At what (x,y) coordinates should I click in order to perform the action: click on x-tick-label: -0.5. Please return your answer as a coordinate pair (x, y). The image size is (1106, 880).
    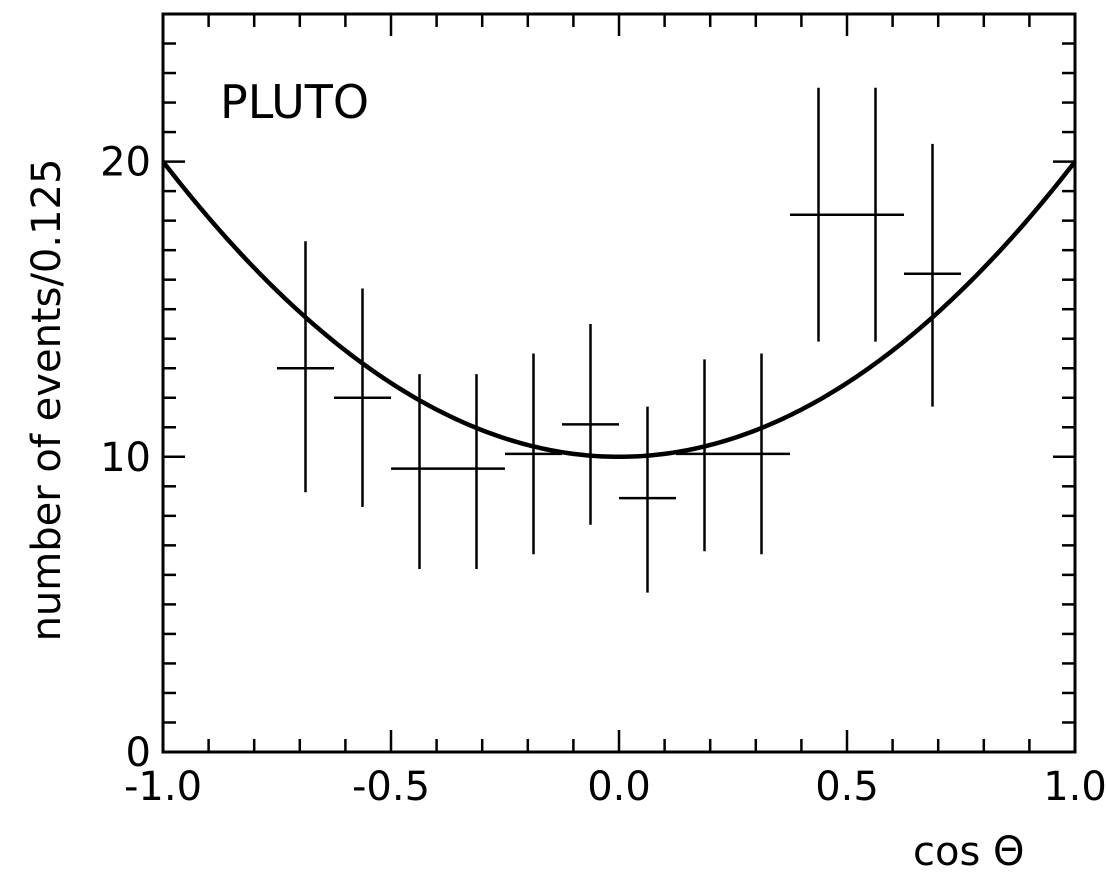
    Looking at the image, I should click on (391, 787).